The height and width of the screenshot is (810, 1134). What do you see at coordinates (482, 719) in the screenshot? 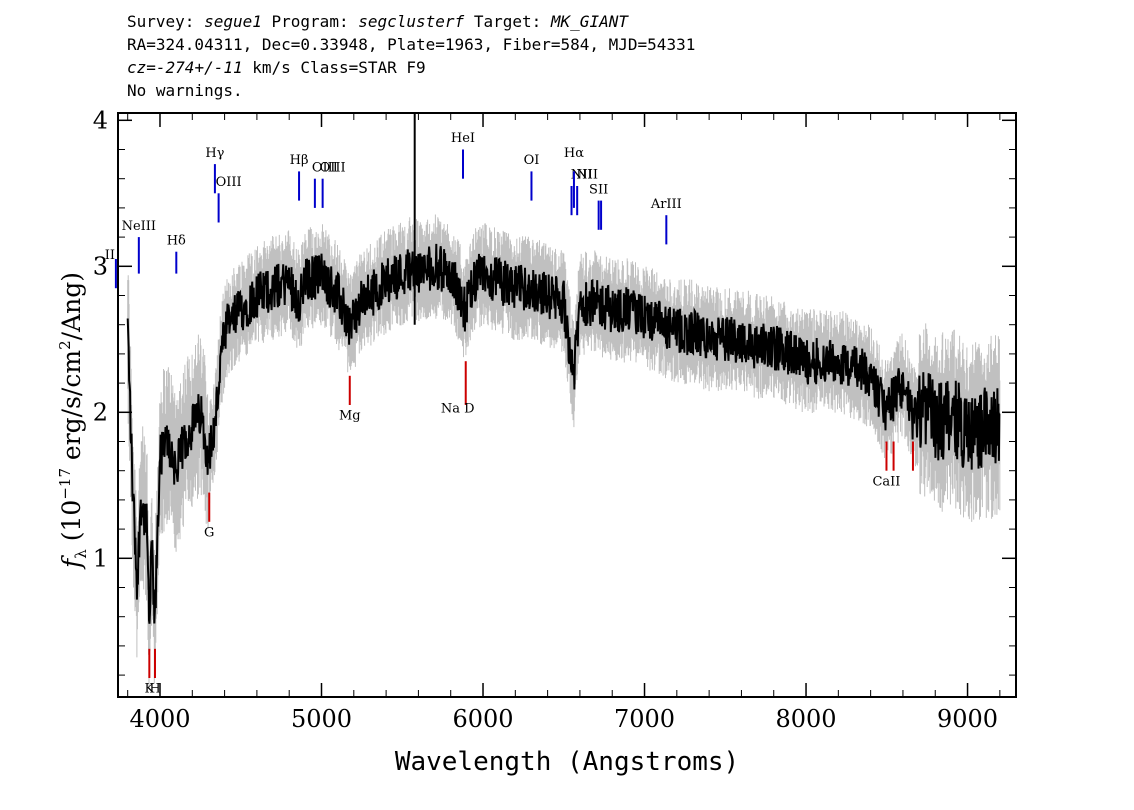
I see `x-tick-label: 6000` at bounding box center [482, 719].